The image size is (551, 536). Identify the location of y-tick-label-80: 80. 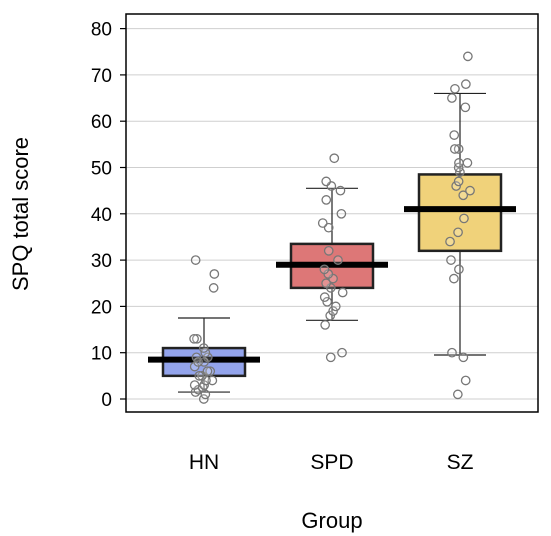
(101, 30).